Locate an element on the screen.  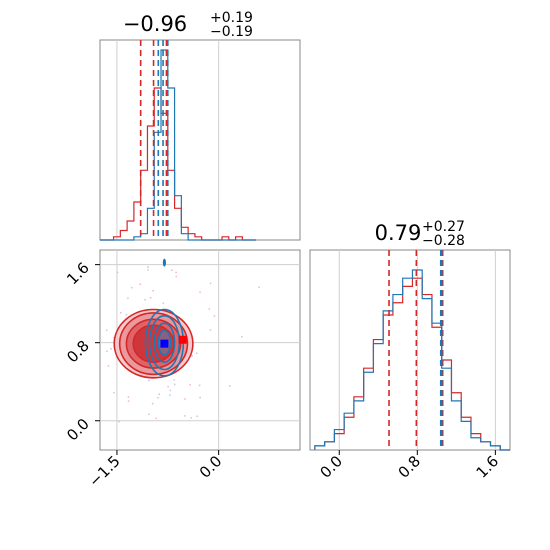
hist-y-xtick-label: 1.6 is located at coordinates (488, 467).